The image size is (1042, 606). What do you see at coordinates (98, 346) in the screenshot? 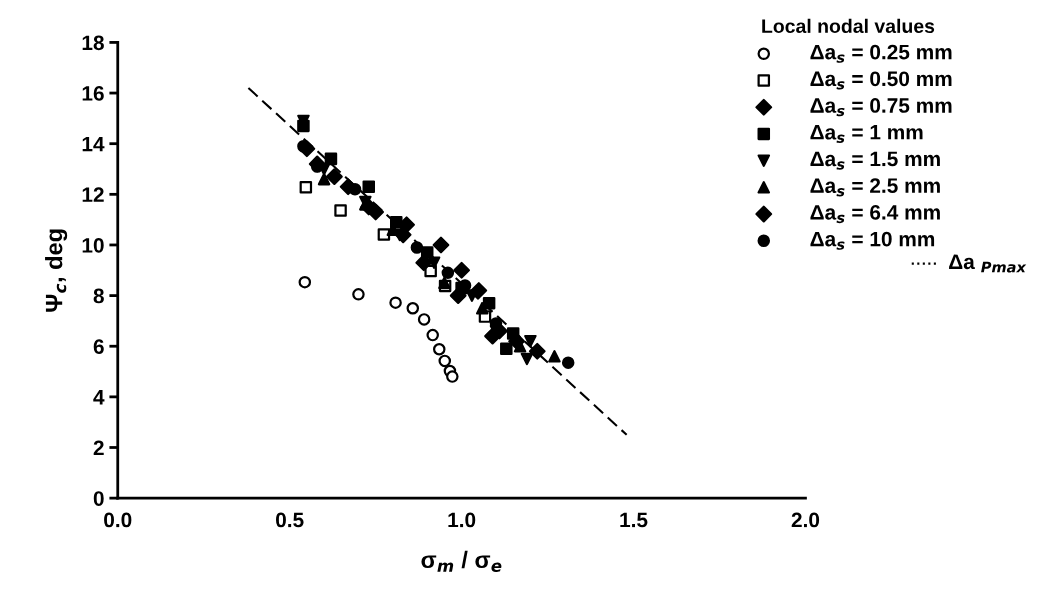
I see `y-tick-label: 6` at bounding box center [98, 346].